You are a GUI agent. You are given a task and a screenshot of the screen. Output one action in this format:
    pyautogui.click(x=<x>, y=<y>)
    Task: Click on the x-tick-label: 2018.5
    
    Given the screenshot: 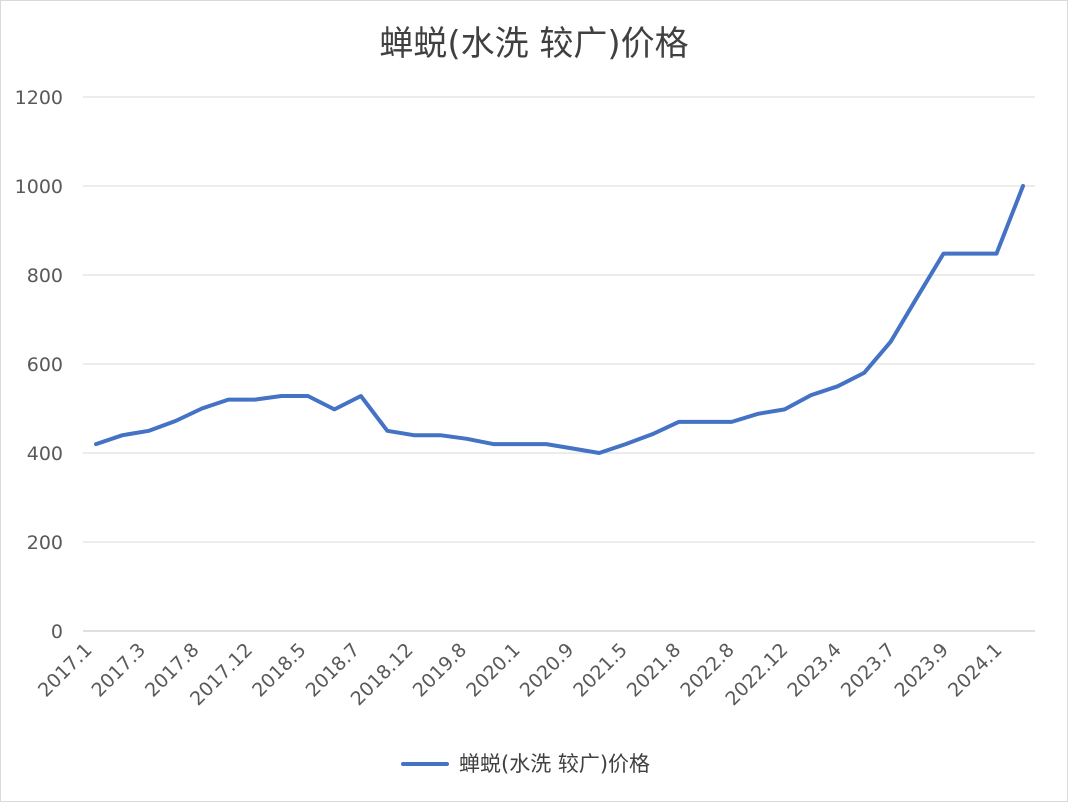 What is the action you would take?
    pyautogui.click(x=279, y=670)
    